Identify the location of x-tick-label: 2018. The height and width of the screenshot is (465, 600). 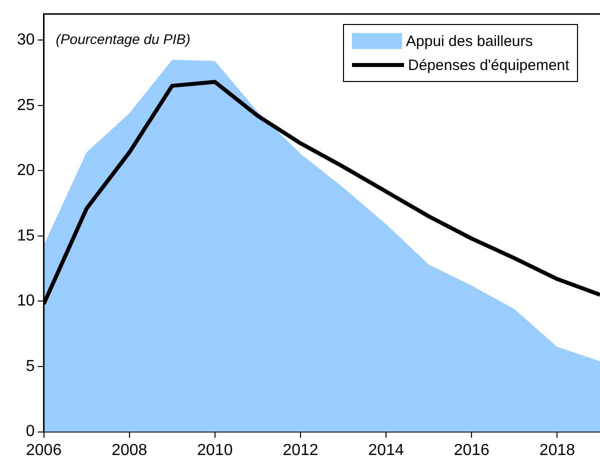
(557, 450).